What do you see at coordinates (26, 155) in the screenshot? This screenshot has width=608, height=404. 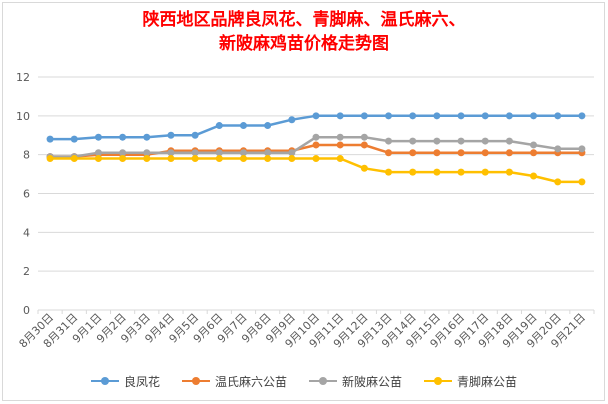 I see `y-tick-label: 8` at bounding box center [26, 155].